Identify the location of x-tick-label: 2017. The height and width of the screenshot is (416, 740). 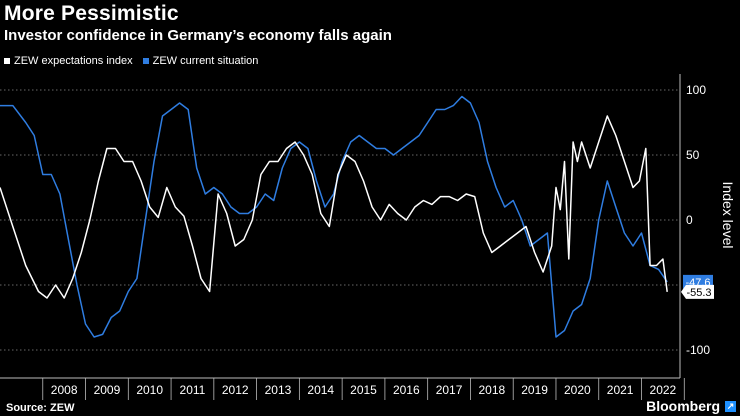
(449, 390).